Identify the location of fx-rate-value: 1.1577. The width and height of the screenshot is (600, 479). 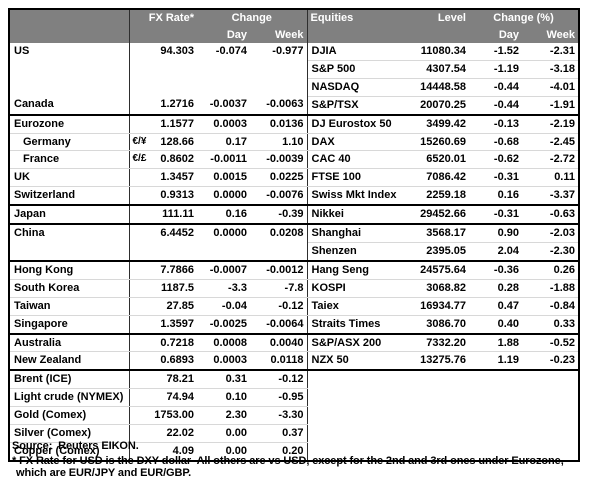
(163, 124).